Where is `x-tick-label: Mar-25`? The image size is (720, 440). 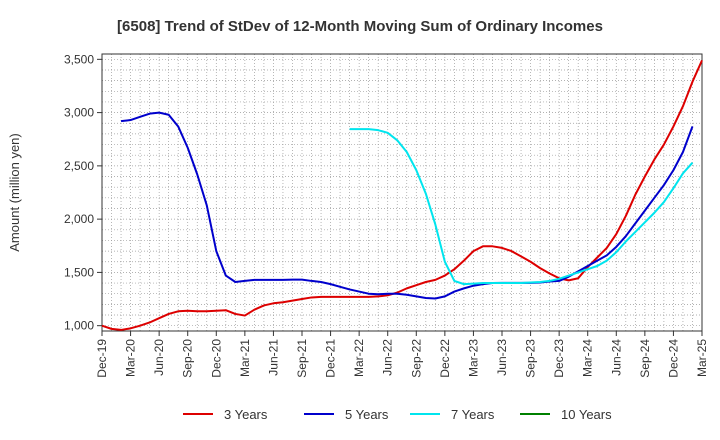
x-tick-label: Mar-25 is located at coordinates (702, 358).